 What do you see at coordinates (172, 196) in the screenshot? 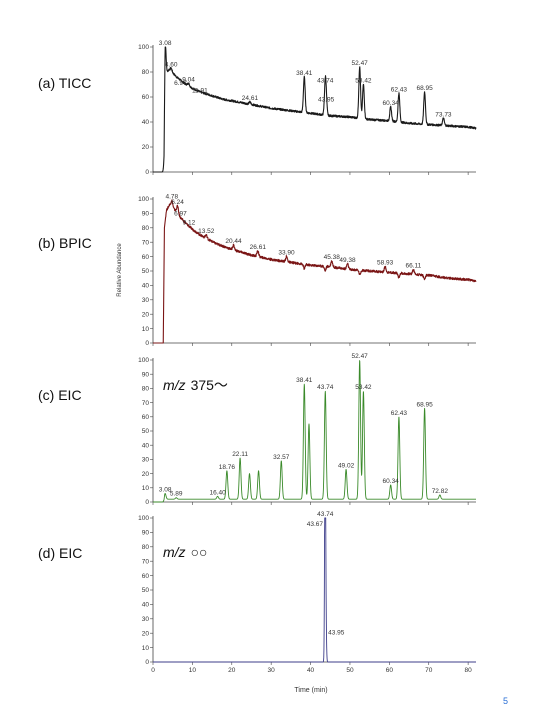
I see `peak-label: 4.78` at bounding box center [172, 196].